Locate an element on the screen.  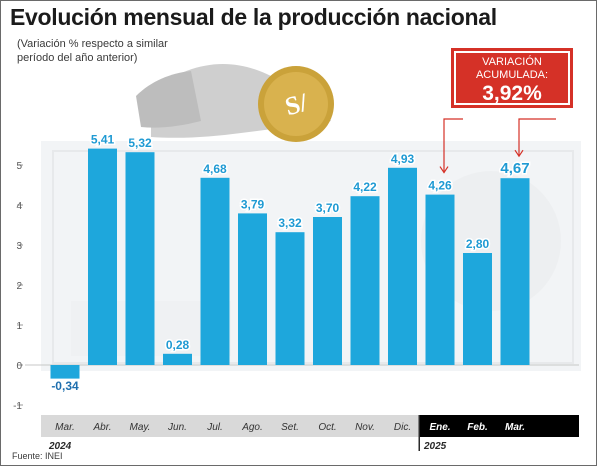
bar-value-label: 3,70 is located at coordinates (328, 208).